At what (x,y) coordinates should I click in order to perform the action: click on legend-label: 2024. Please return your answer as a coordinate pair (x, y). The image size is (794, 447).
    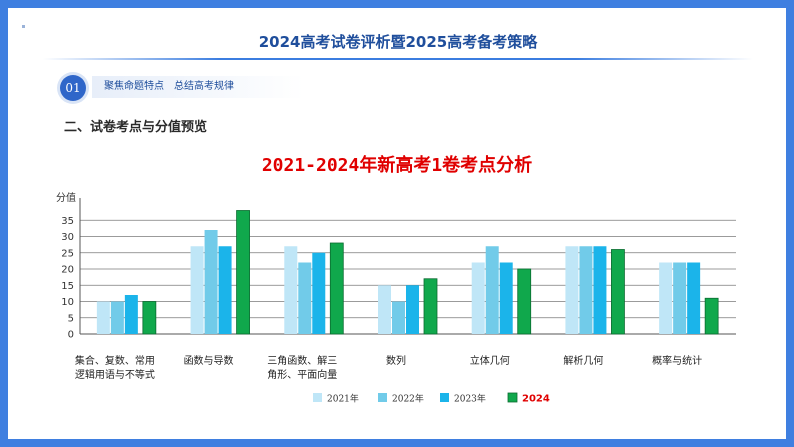
    Looking at the image, I should click on (536, 399).